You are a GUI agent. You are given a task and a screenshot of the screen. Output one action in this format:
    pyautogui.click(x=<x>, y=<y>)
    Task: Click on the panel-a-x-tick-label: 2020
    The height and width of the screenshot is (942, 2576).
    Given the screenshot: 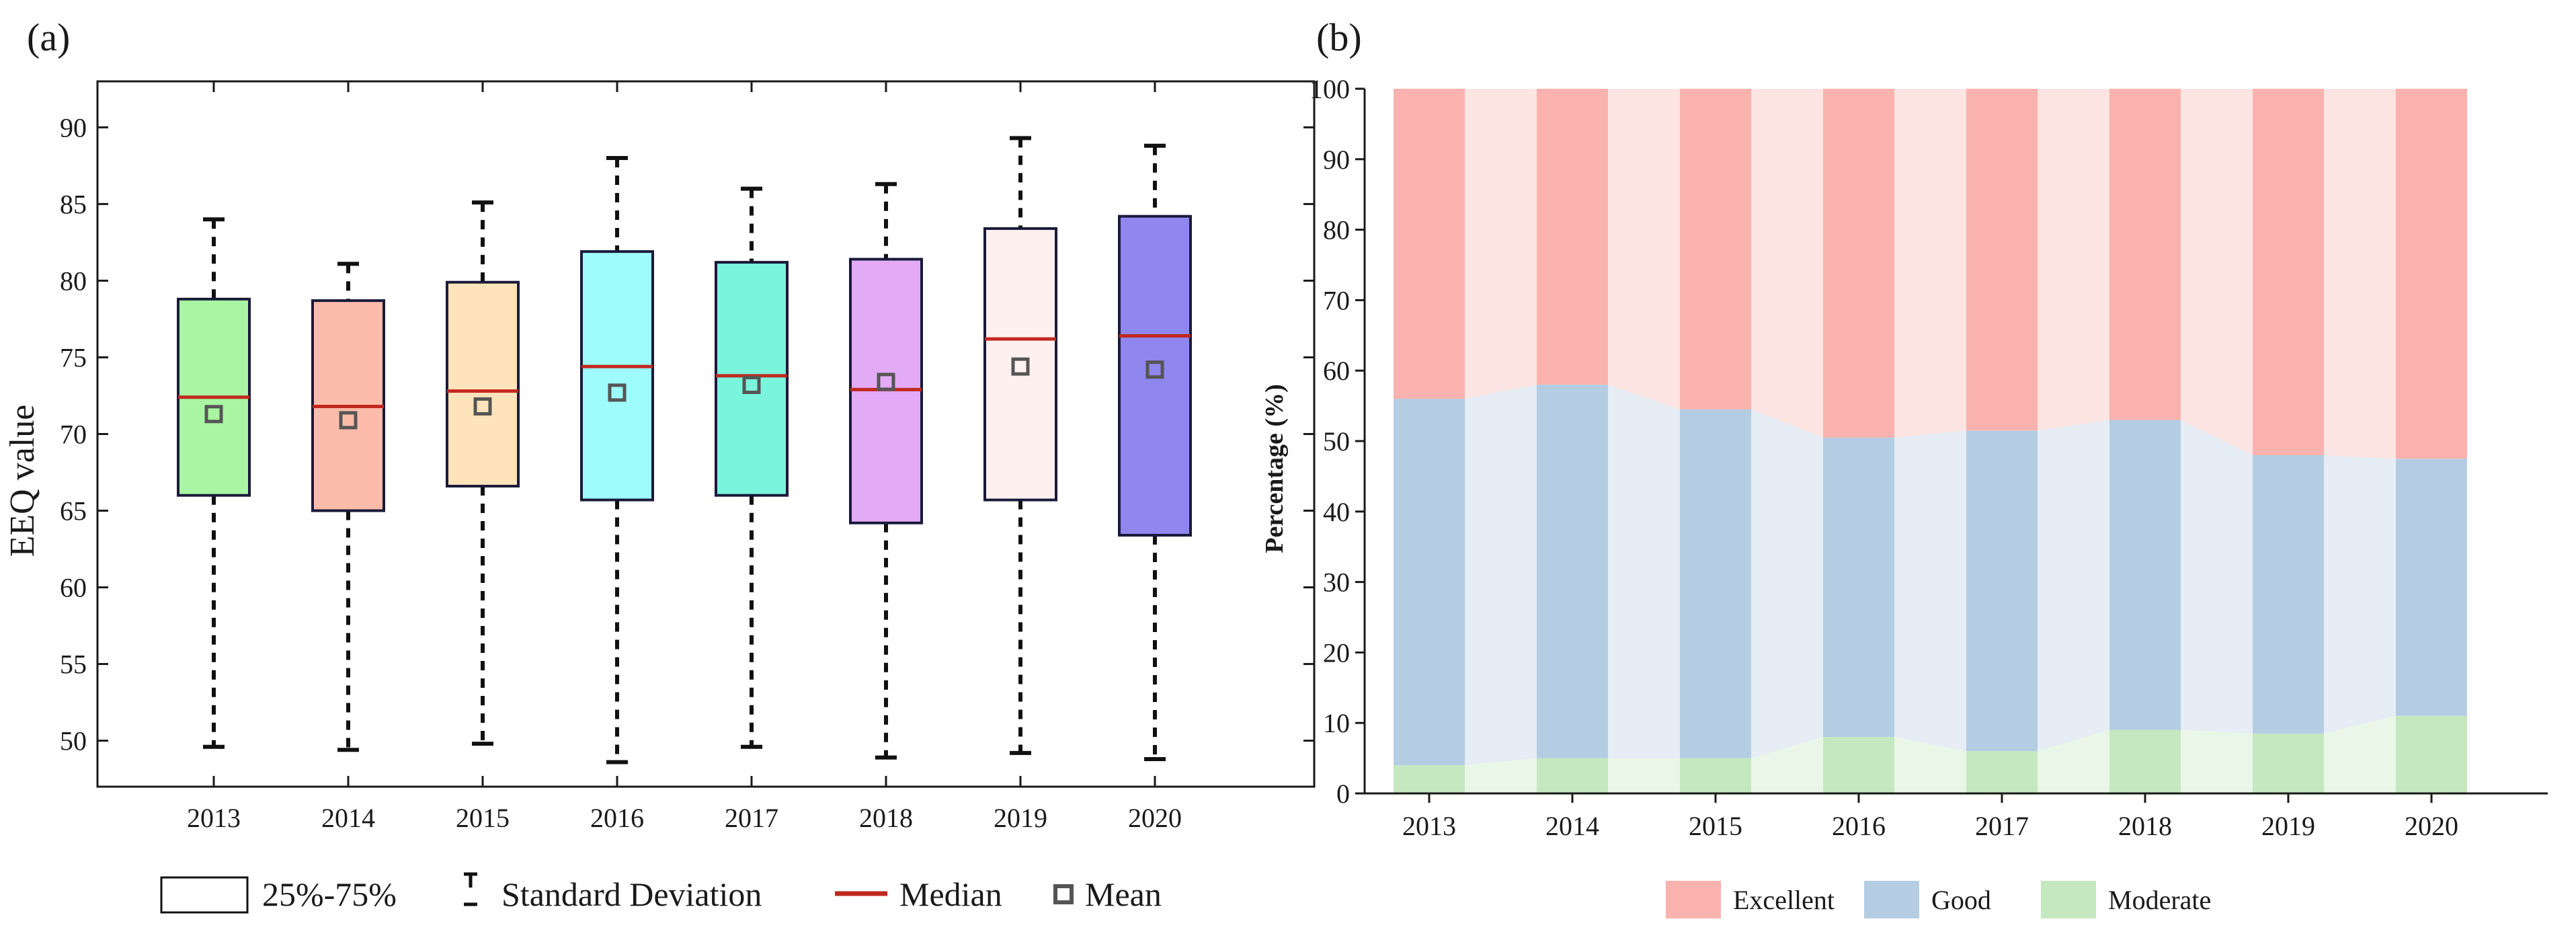 What is the action you would take?
    pyautogui.click(x=1155, y=818)
    